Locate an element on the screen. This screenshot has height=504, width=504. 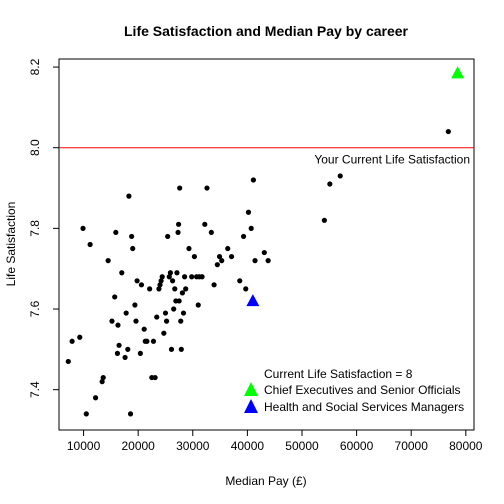
y-tick-label: 7.6 is located at coordinates (35, 308).